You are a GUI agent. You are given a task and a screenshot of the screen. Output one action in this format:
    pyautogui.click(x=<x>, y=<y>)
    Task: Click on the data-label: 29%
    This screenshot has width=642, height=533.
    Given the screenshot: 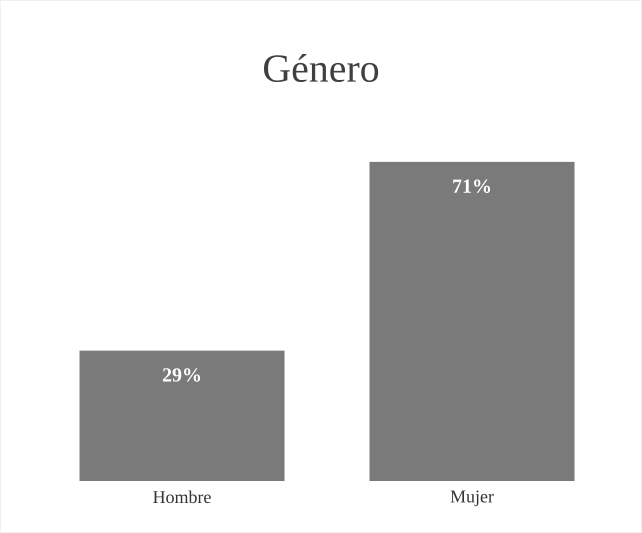 What is the action you would take?
    pyautogui.click(x=181, y=375)
    